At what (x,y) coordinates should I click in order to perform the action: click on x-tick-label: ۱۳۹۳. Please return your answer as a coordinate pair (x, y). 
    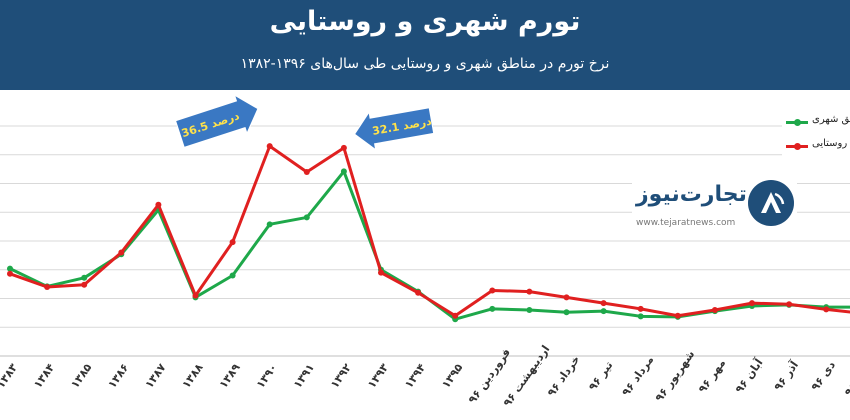
    Looking at the image, I should click on (378, 376).